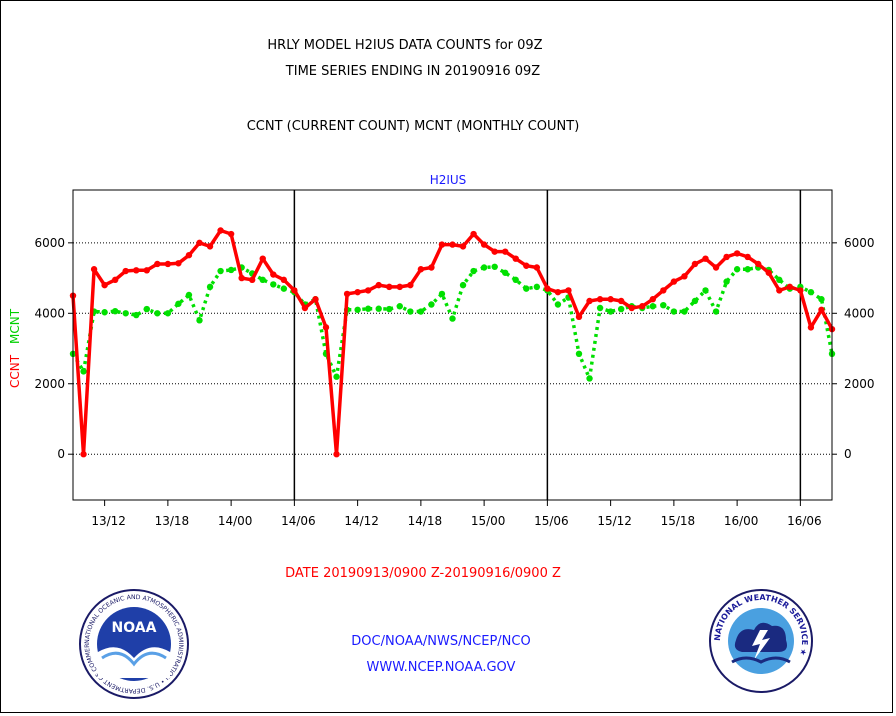 The height and width of the screenshot is (716, 896). I want to click on url-link: WWW.NCEP.NOAA.GOV, so click(441, 667).